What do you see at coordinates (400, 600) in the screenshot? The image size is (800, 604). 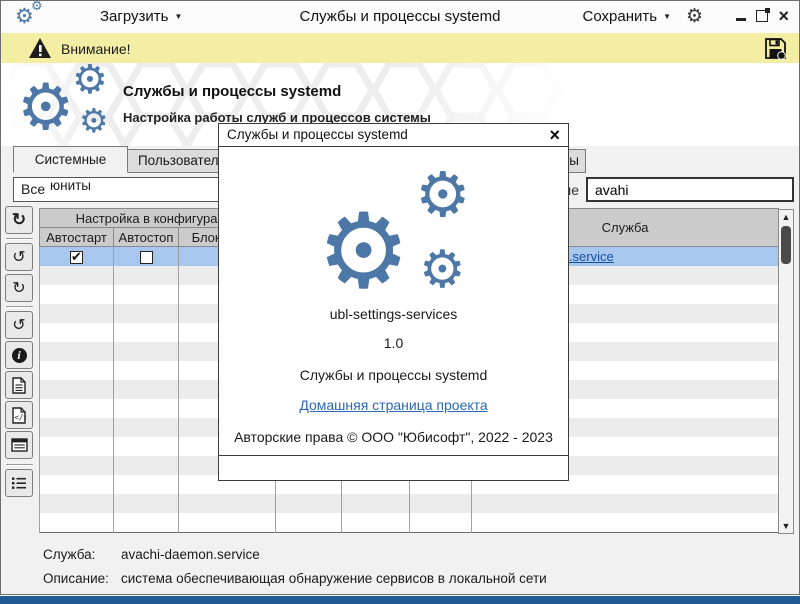 I see `taskbar-strip` at bounding box center [400, 600].